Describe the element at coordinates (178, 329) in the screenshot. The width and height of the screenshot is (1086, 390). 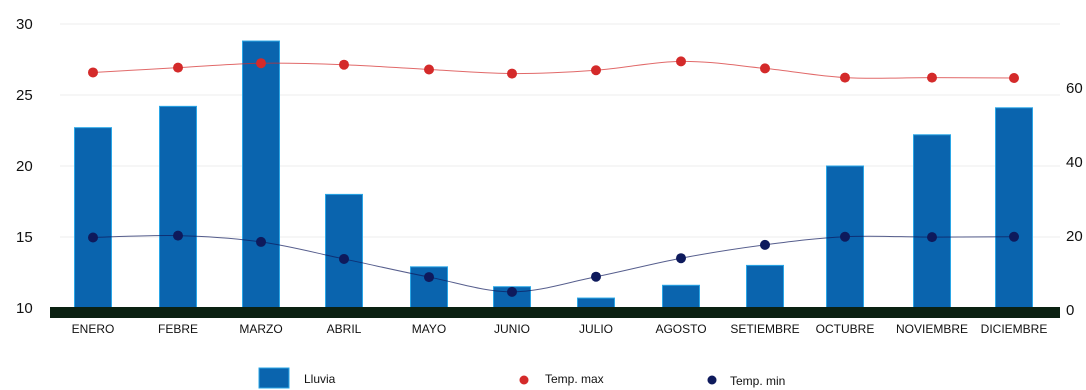
I see `x-tick-label-febre: FEBRE` at that location.